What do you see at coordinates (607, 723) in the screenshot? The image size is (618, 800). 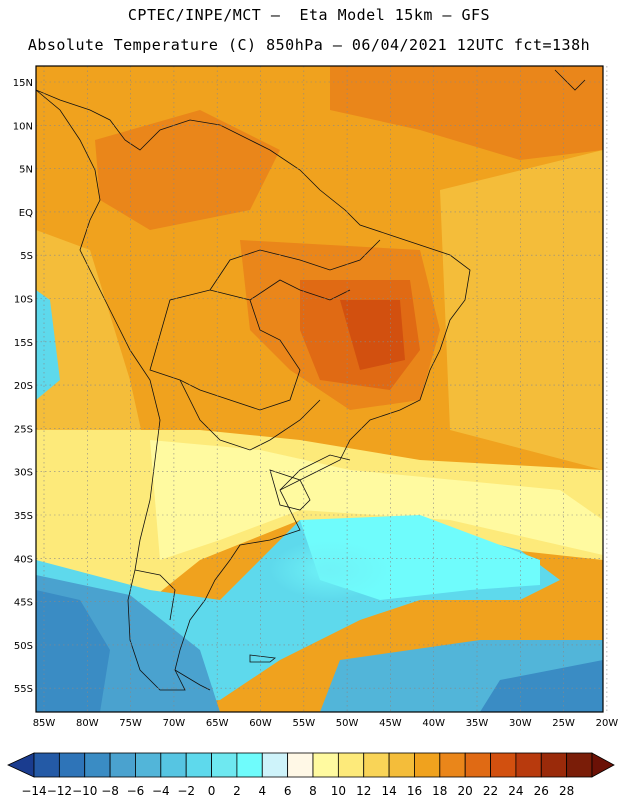 I see `lon-label: 20W` at bounding box center [607, 723].